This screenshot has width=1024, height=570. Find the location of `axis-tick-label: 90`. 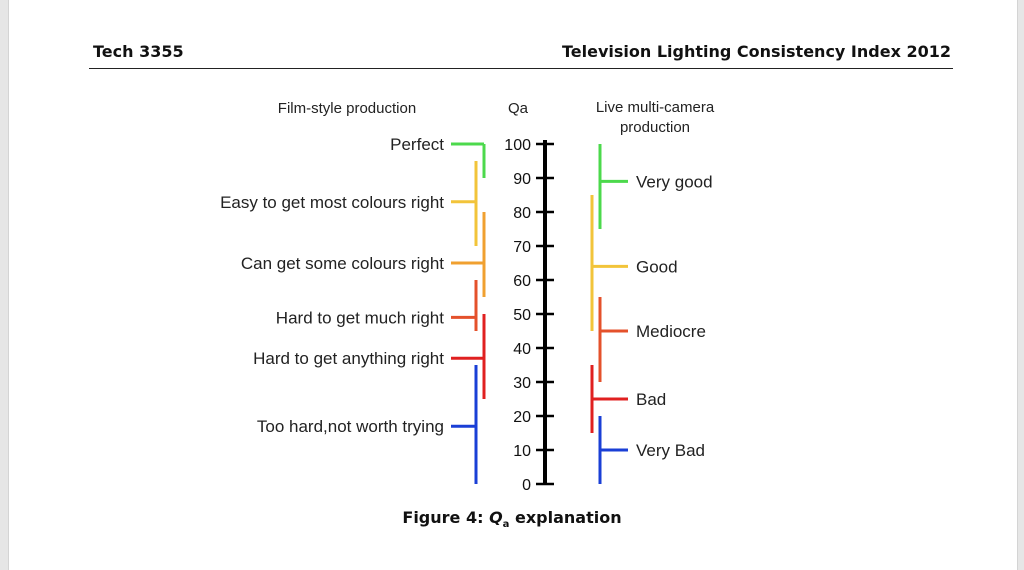

axis-tick-label: 90 is located at coordinates (522, 179).